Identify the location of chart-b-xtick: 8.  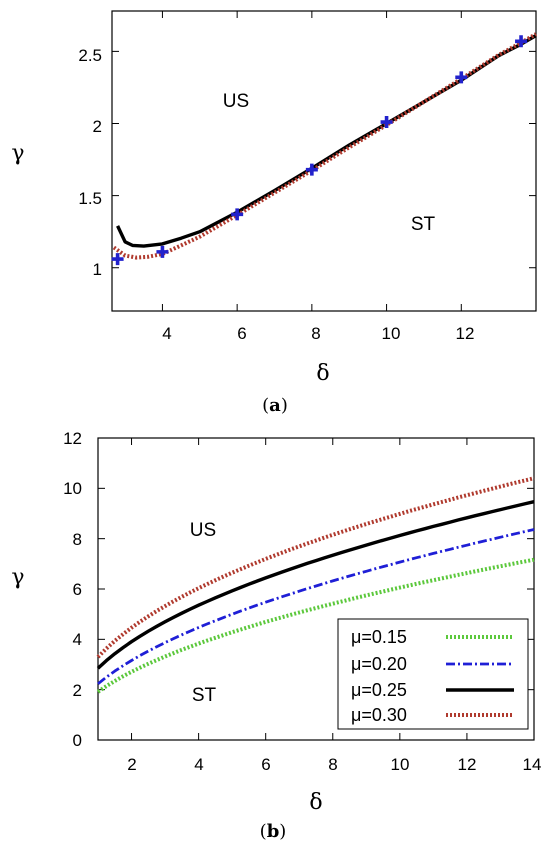
(332, 764).